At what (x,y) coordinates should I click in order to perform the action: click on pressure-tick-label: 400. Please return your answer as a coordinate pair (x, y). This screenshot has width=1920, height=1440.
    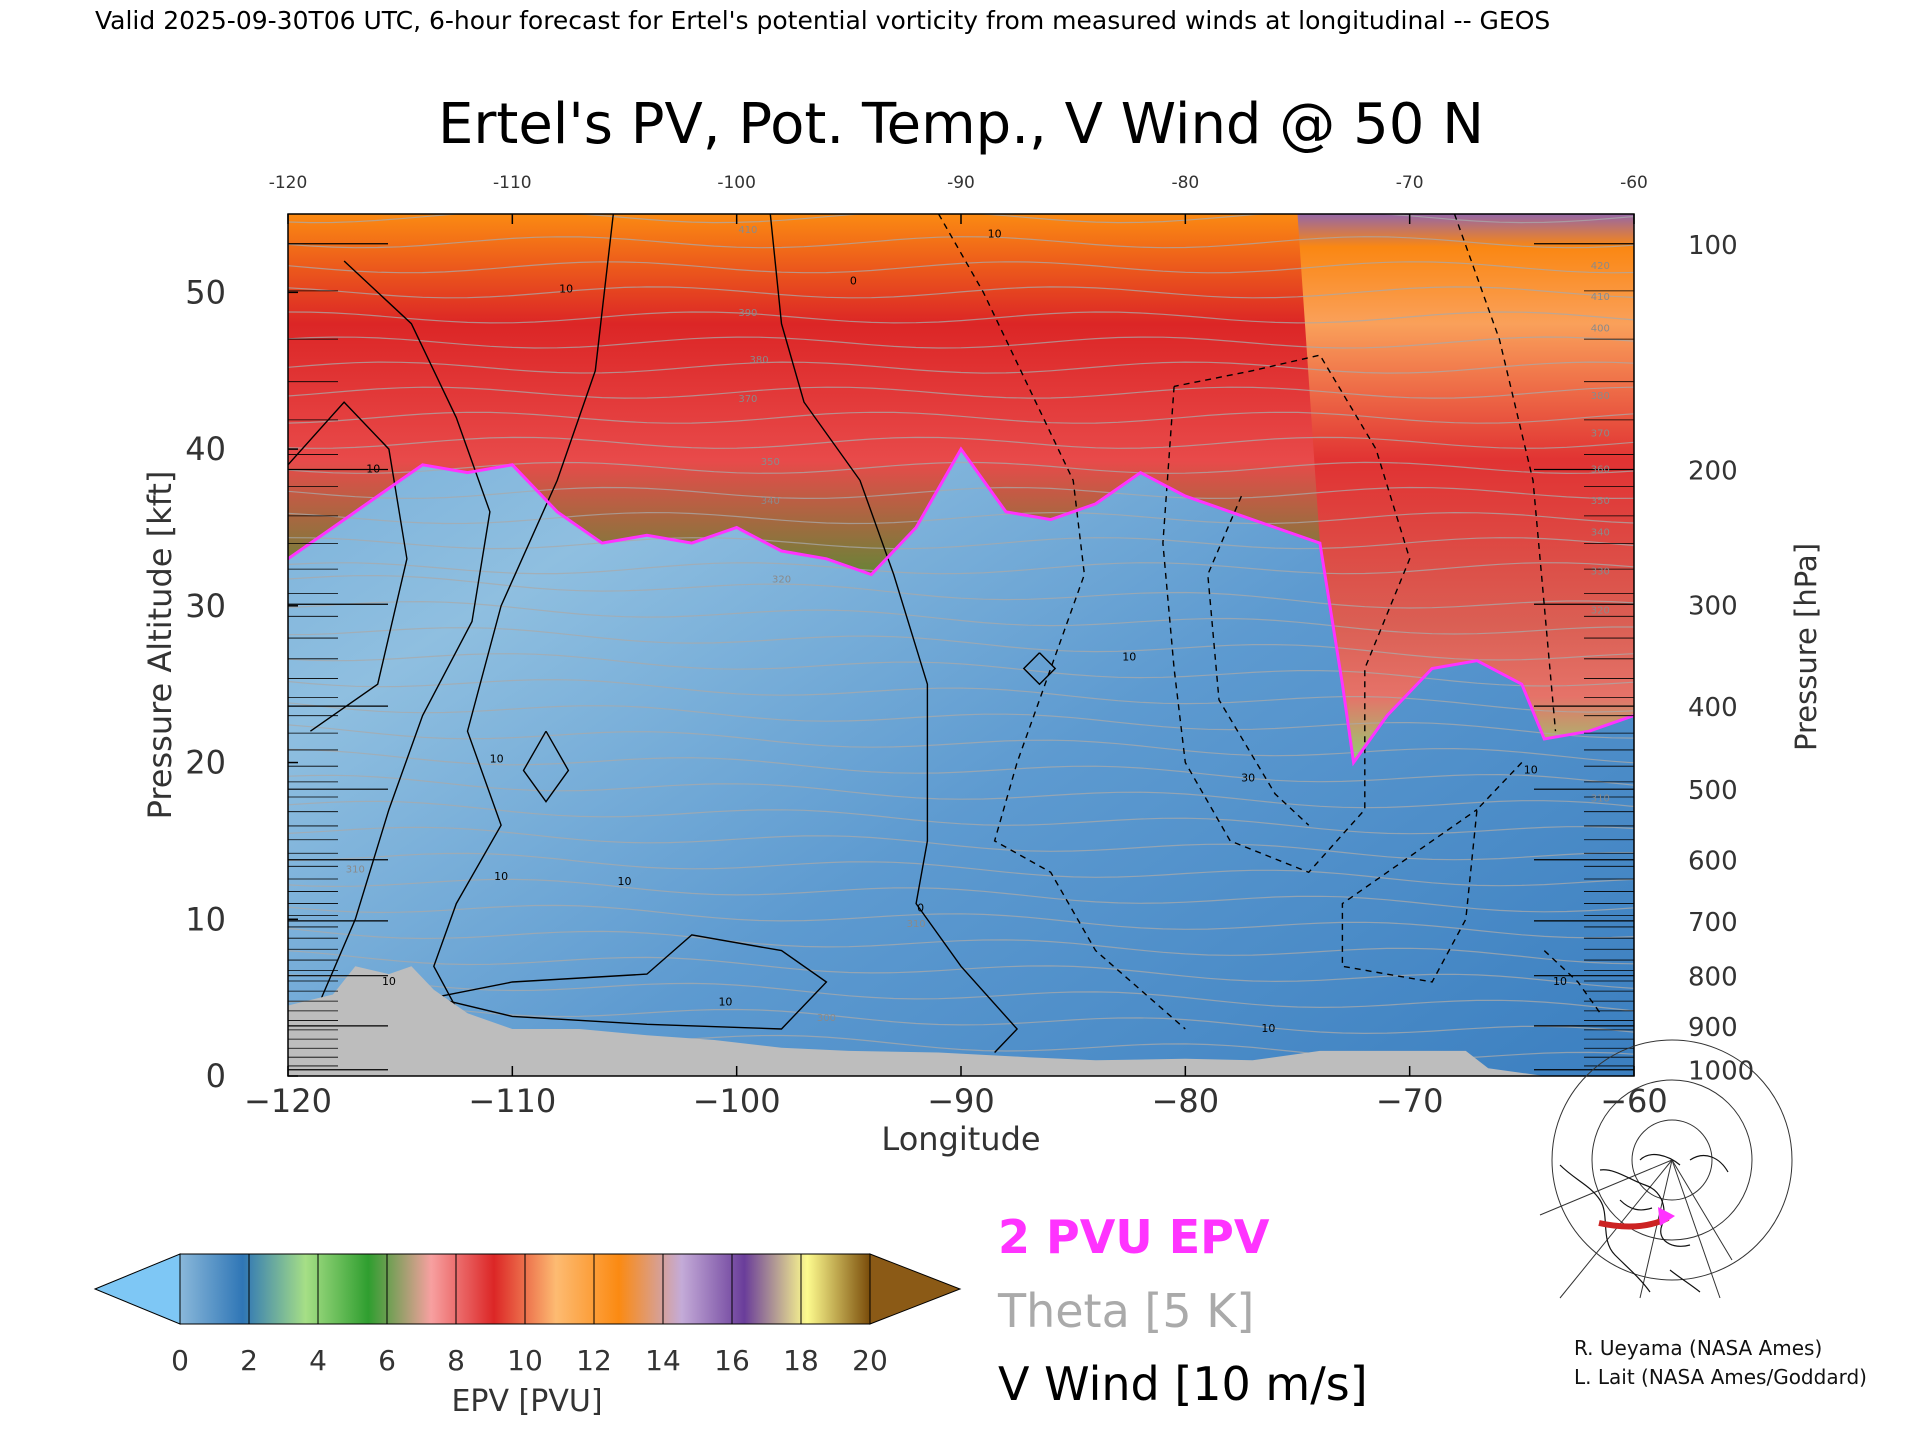
    Looking at the image, I should click on (1713, 708).